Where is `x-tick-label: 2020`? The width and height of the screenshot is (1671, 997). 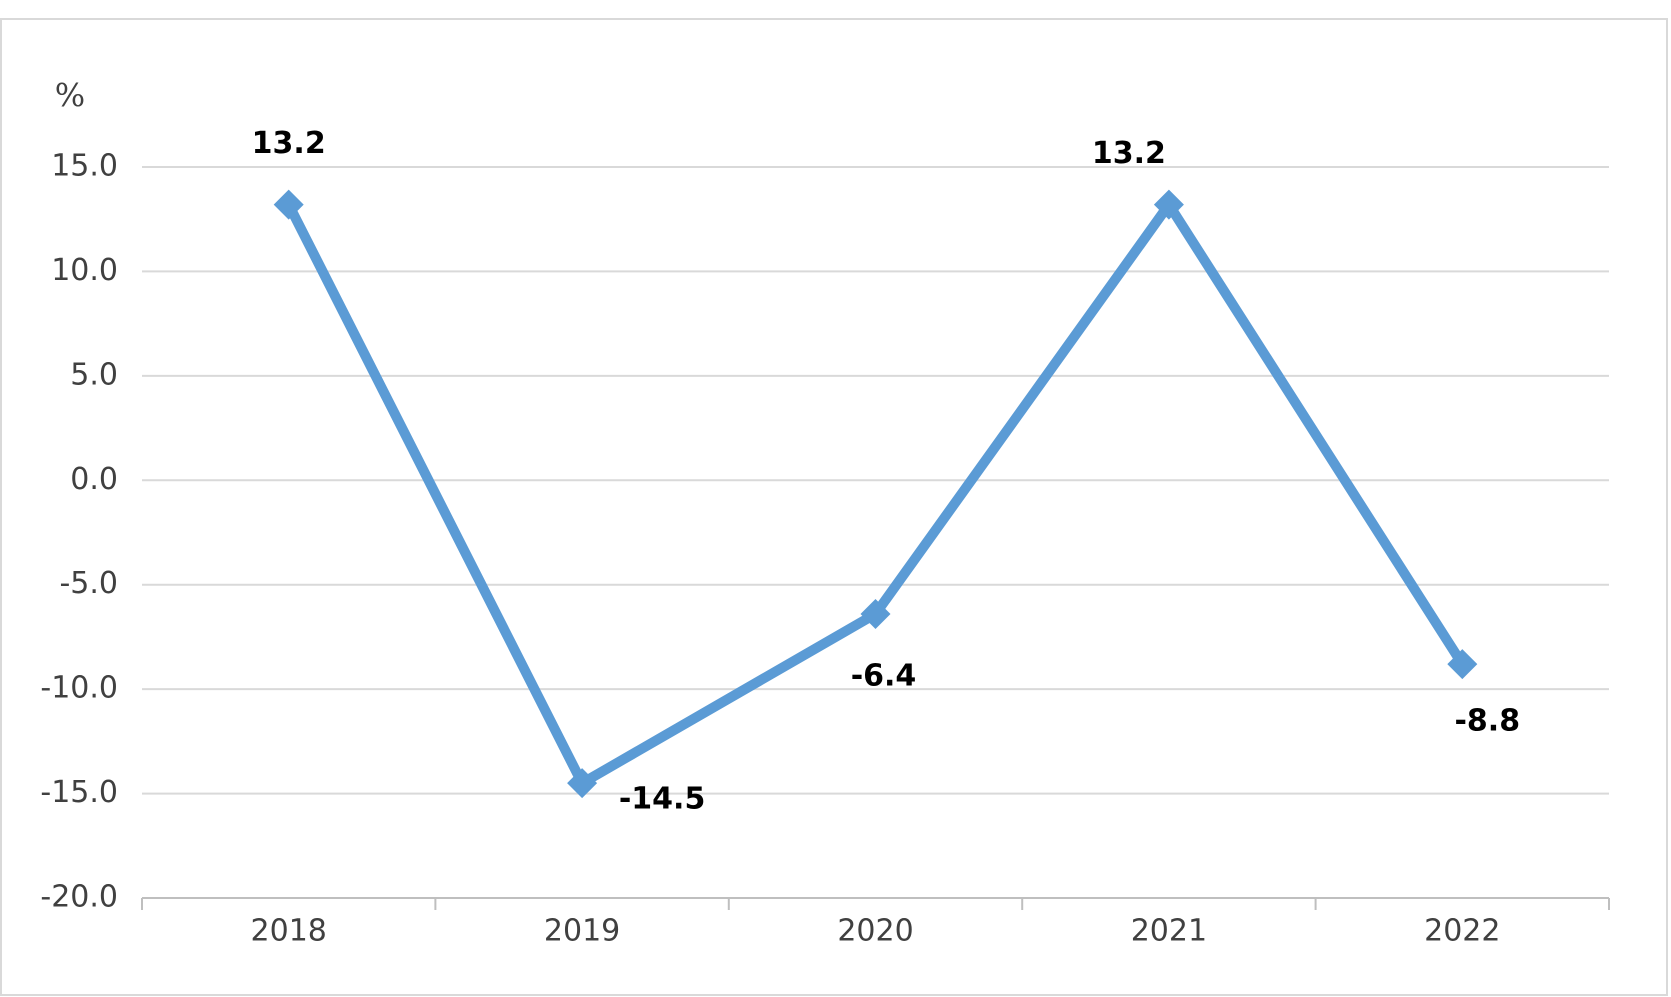
x-tick-label: 2020 is located at coordinates (875, 931).